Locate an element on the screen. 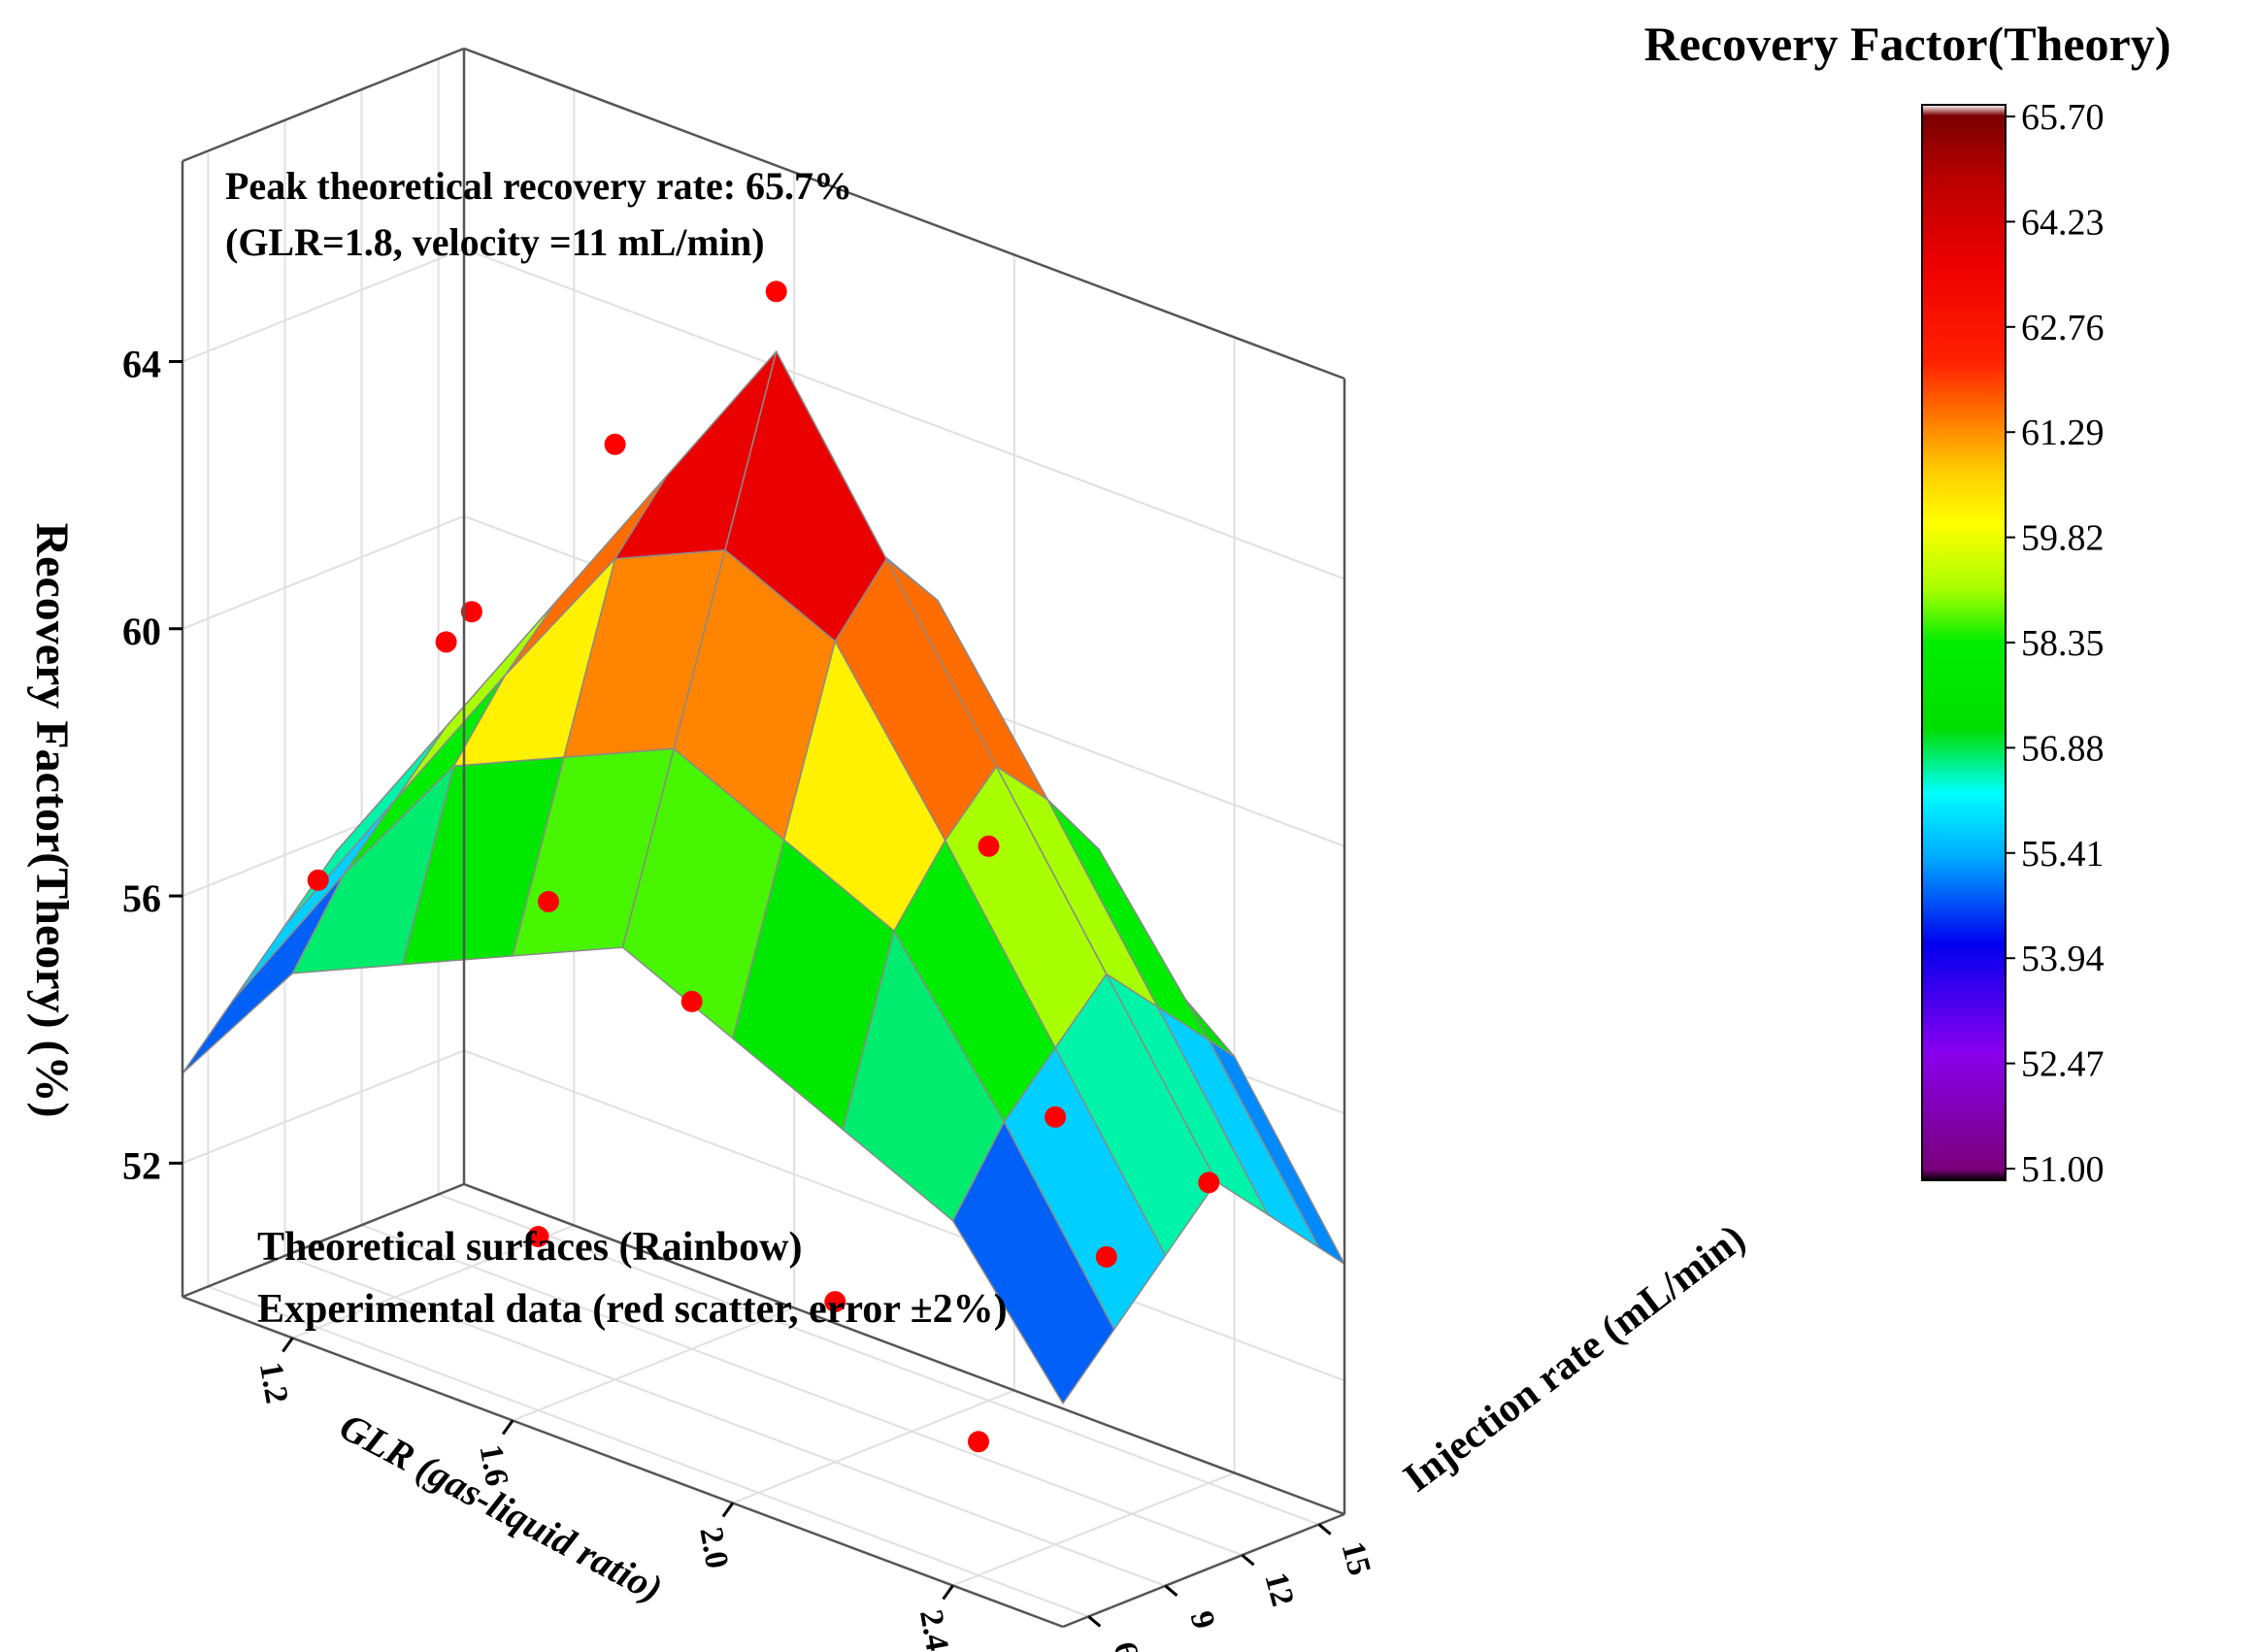  colorbar-tick-label: 51.00 is located at coordinates (2063, 1169).